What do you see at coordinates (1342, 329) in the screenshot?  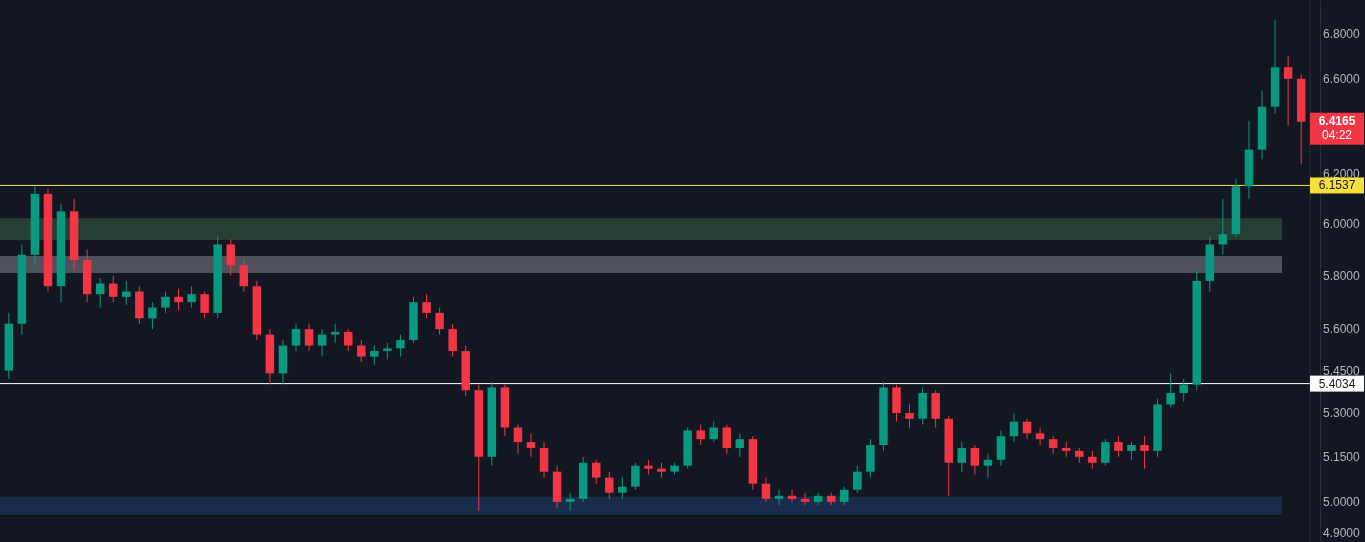 I see `y-tick-label: 5.6000` at bounding box center [1342, 329].